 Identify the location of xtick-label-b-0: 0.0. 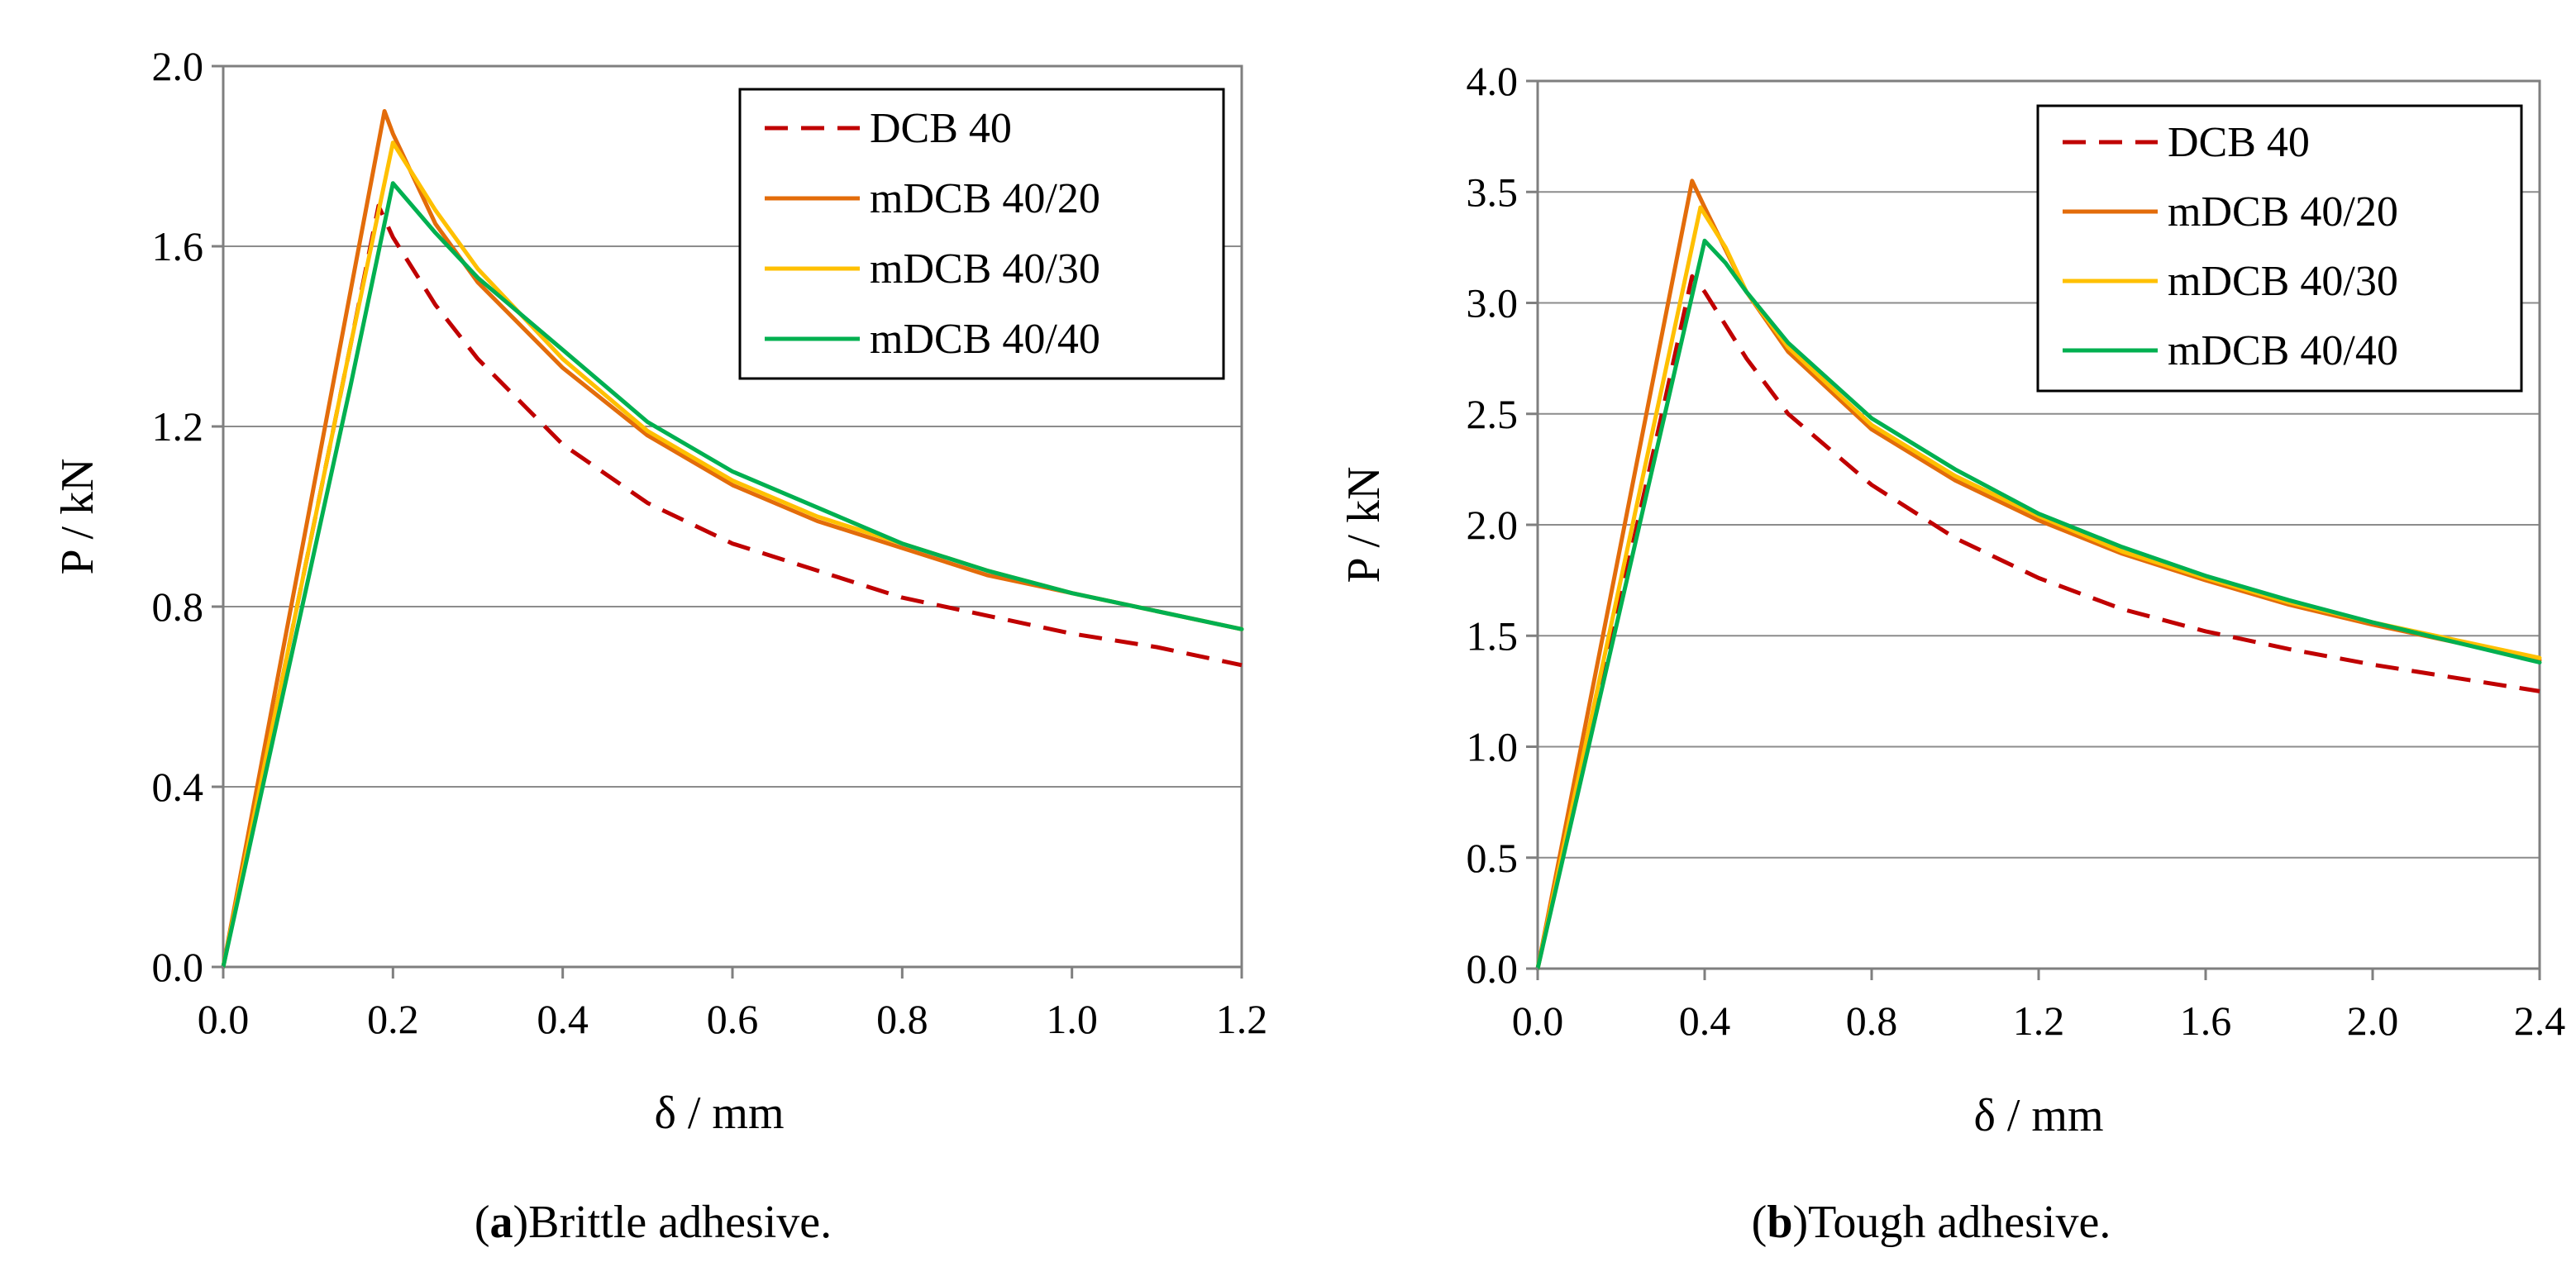
(1538, 1021).